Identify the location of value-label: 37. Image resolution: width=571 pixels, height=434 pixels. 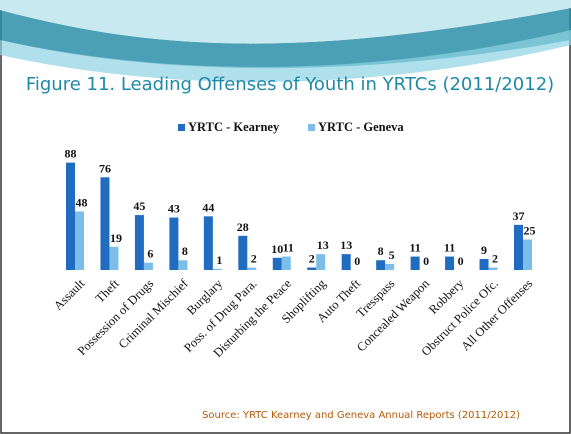
(519, 216).